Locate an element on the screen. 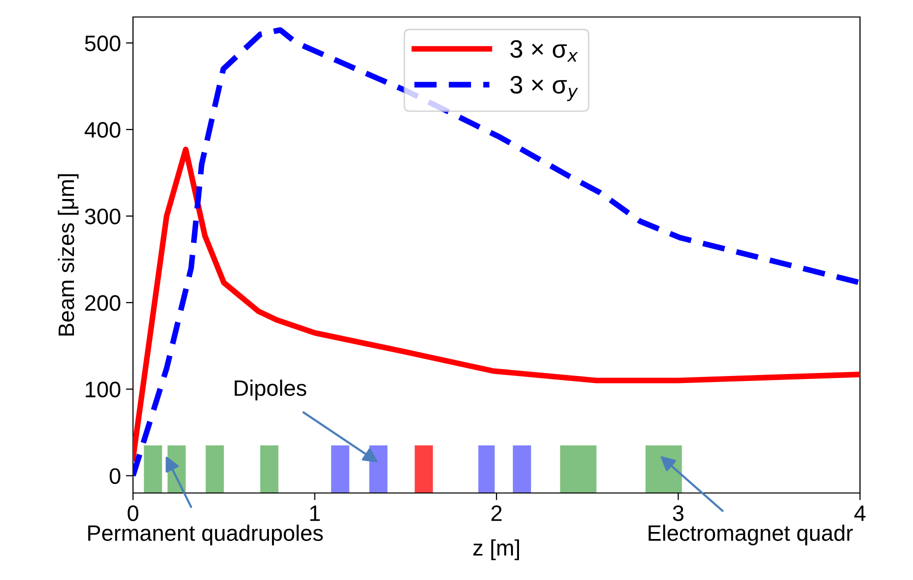 The image size is (913, 580). x-tick-label: 1 is located at coordinates (315, 513).